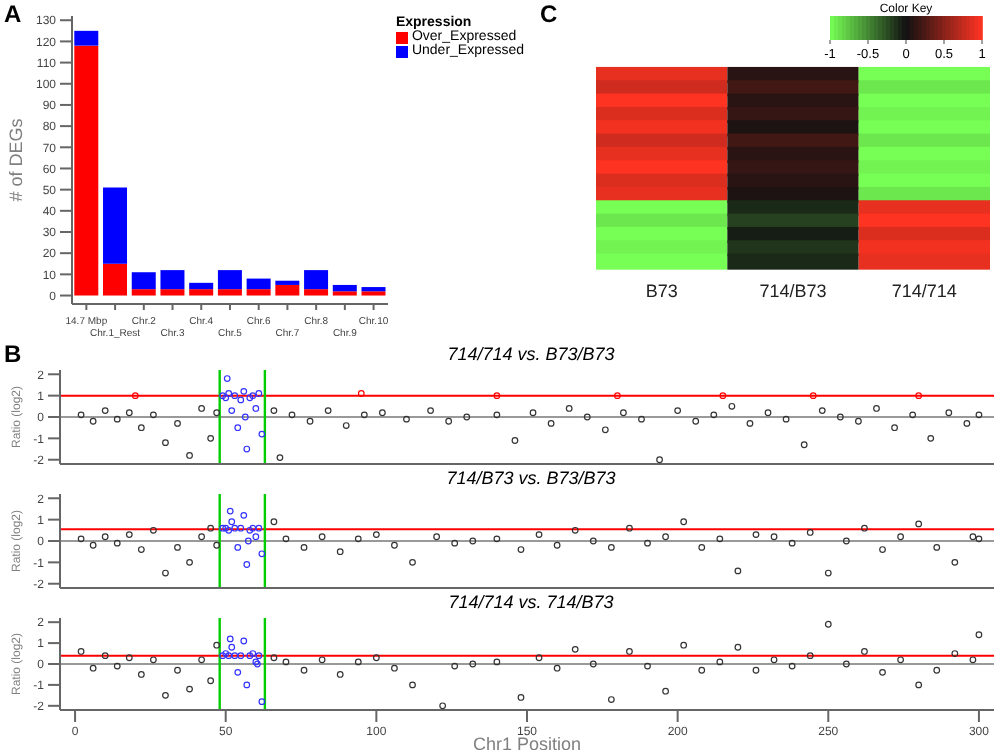 This screenshot has height=752, width=1002. What do you see at coordinates (924, 290) in the screenshot?
I see `x-tick-label: 714/714` at bounding box center [924, 290].